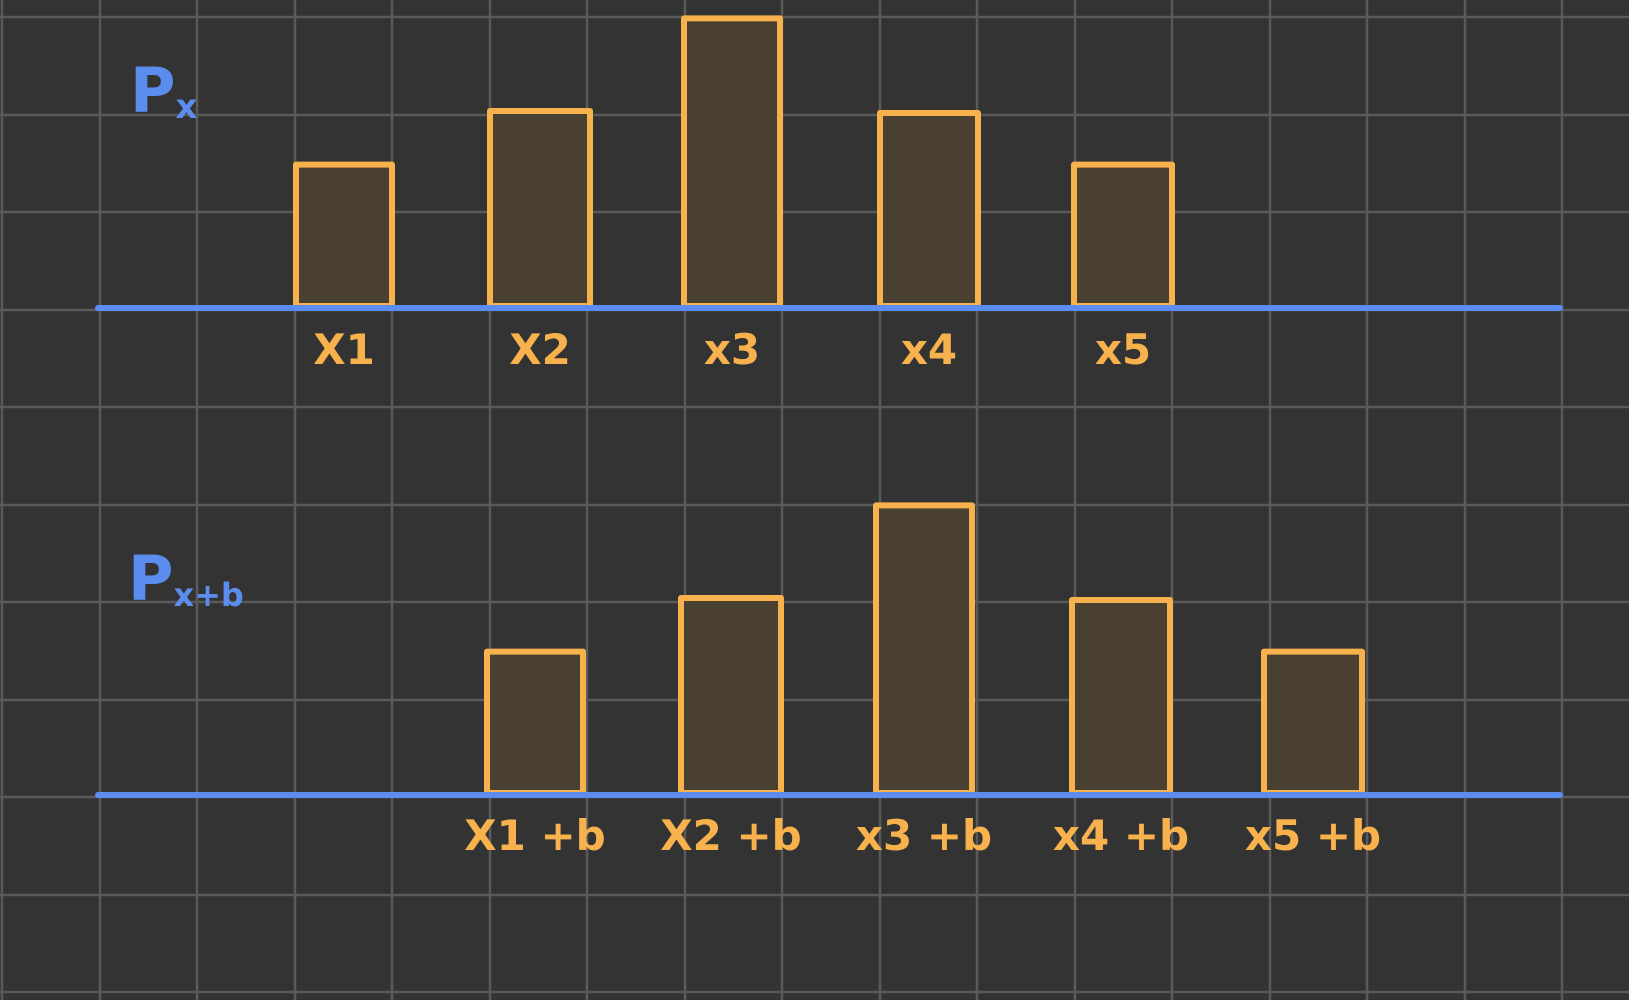 The height and width of the screenshot is (1000, 1629). Describe the element at coordinates (929, 349) in the screenshot. I see `bar-label-px-4: x4` at that location.